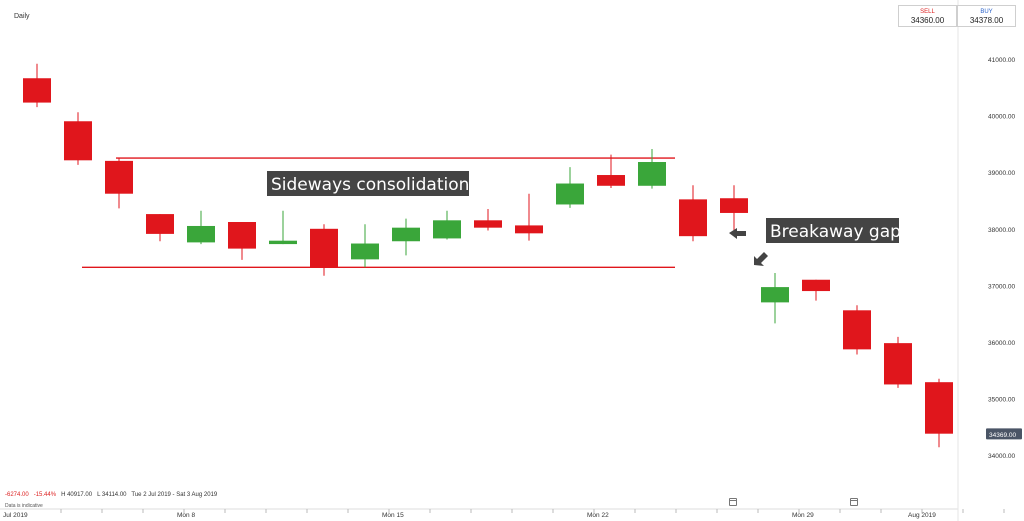  What do you see at coordinates (1001, 117) in the screenshot?
I see `y-tick-label: 40000.00` at bounding box center [1001, 117].